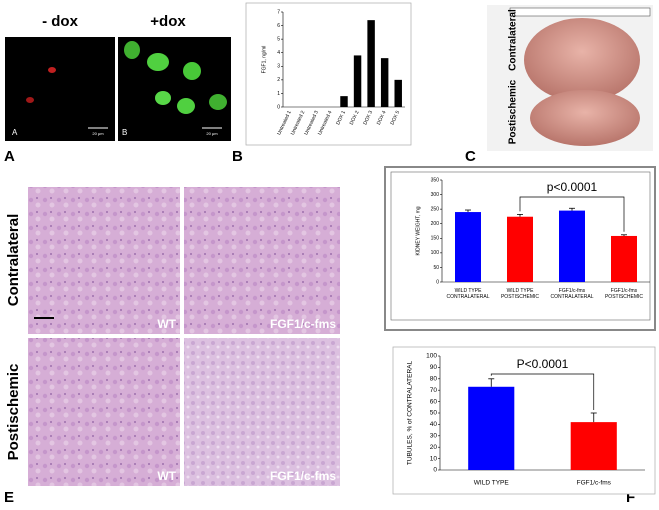 The image size is (659, 510). What do you see at coordinates (60, 21) in the screenshot?
I see `panel-title: - dox` at bounding box center [60, 21].